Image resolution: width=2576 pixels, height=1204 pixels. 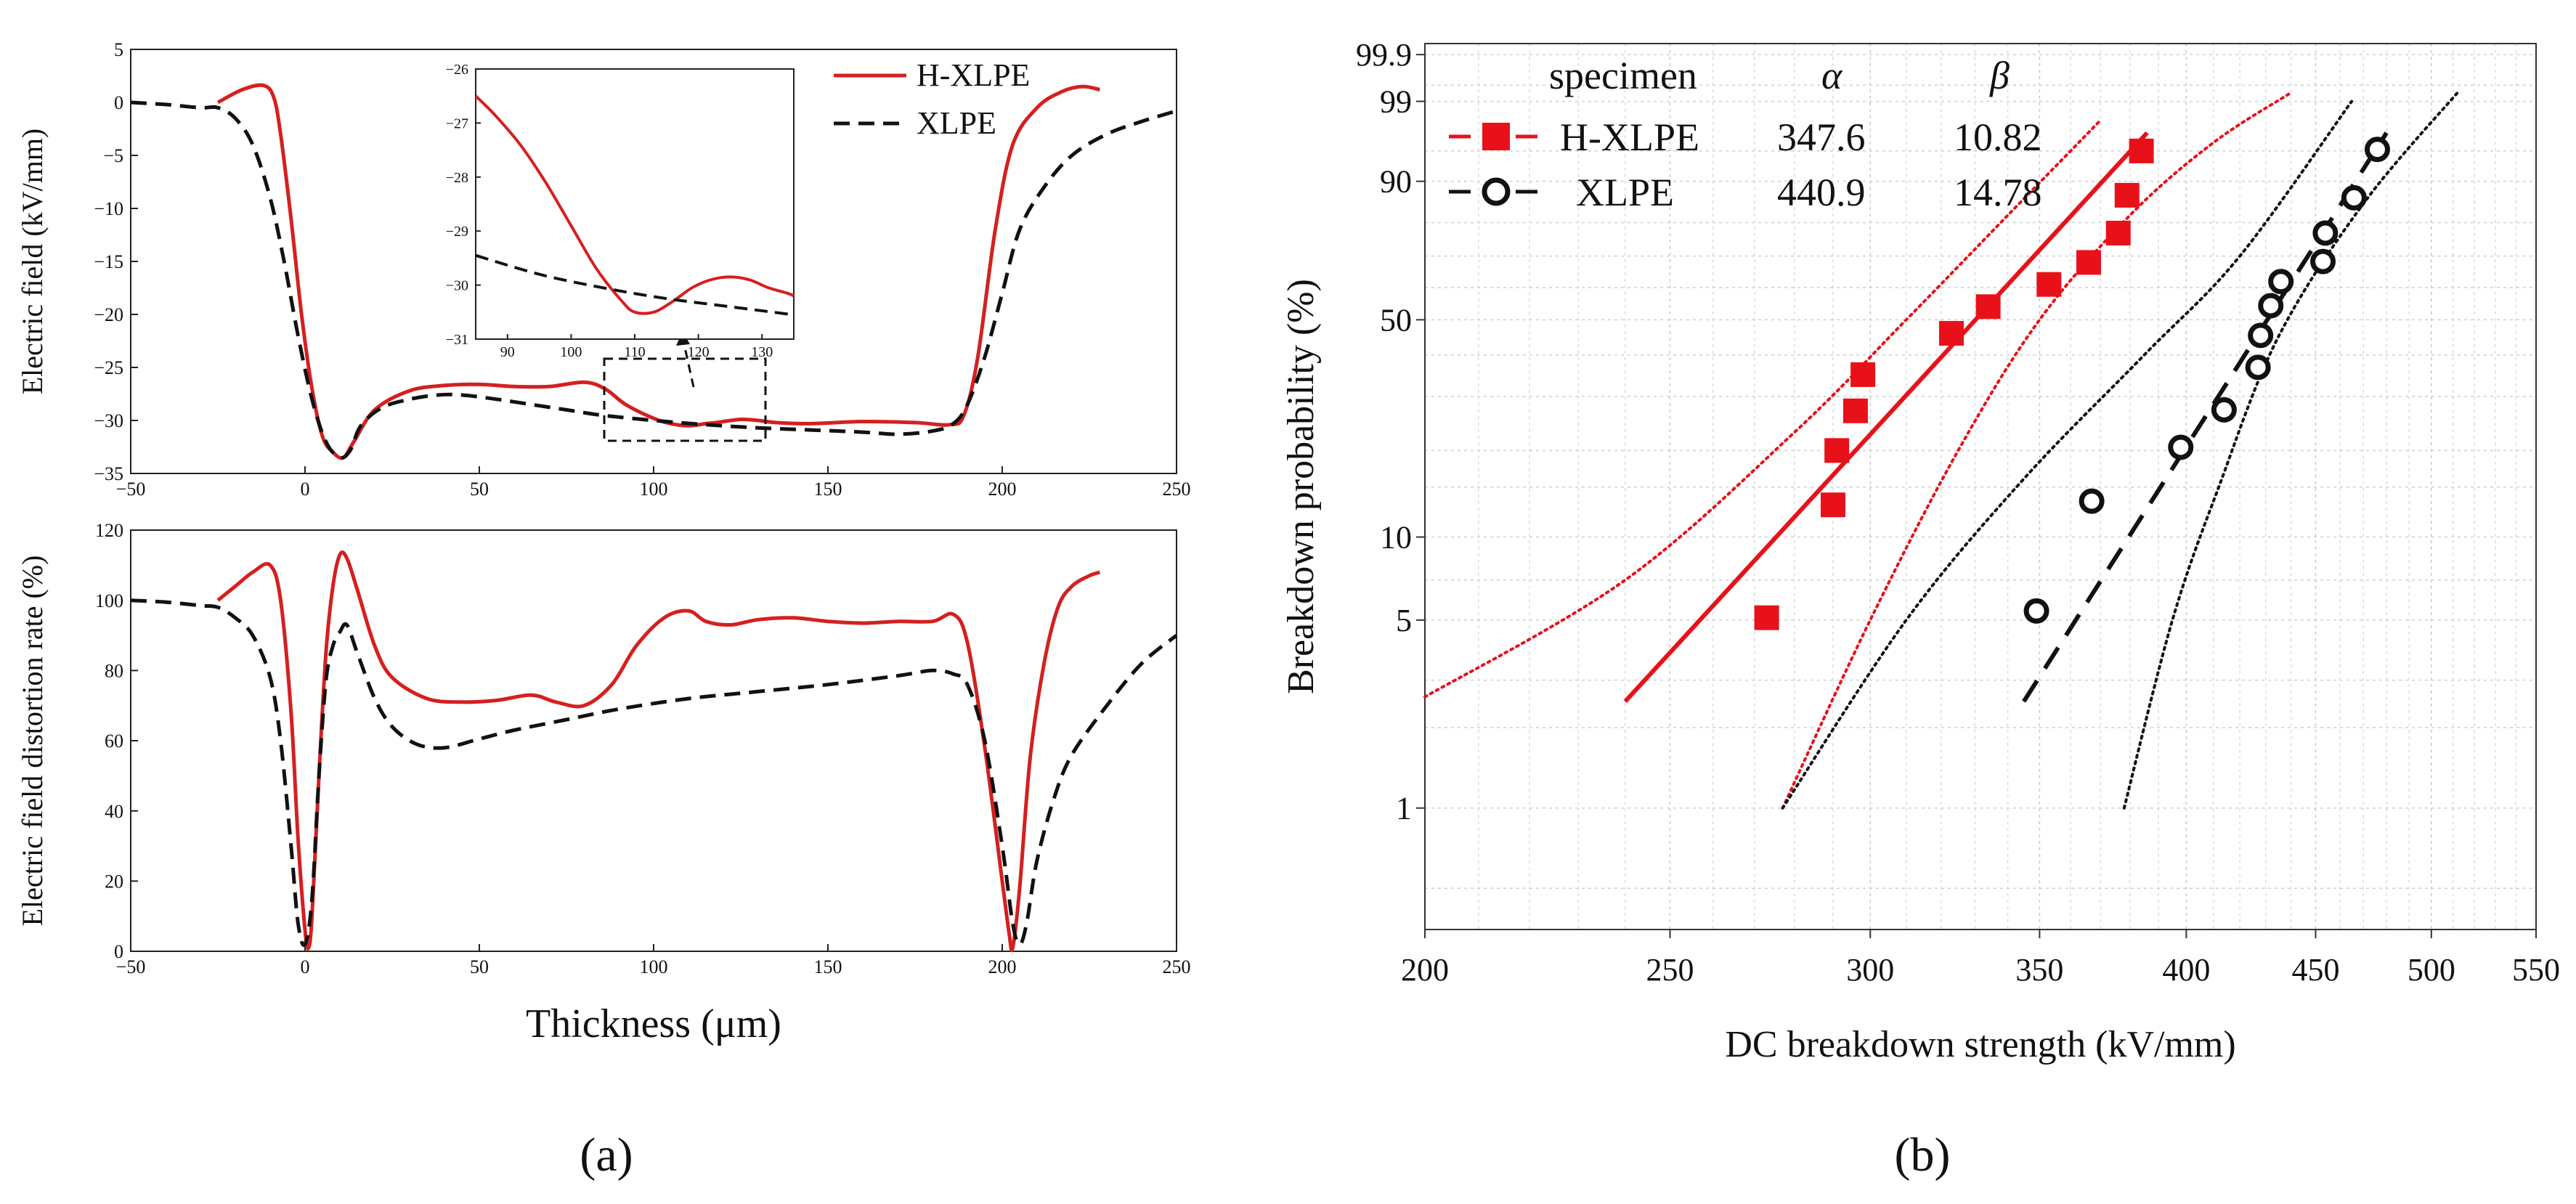 I want to click on x-tick-label: 150, so click(x=828, y=490).